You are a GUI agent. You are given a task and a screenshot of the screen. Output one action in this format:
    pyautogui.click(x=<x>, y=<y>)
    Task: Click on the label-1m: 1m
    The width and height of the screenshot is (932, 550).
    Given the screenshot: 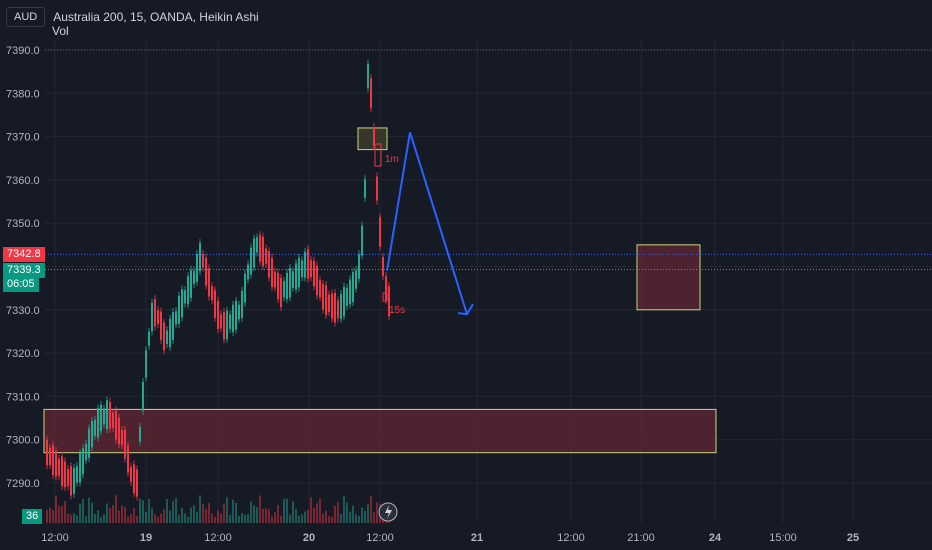 What is the action you would take?
    pyautogui.click(x=392, y=159)
    